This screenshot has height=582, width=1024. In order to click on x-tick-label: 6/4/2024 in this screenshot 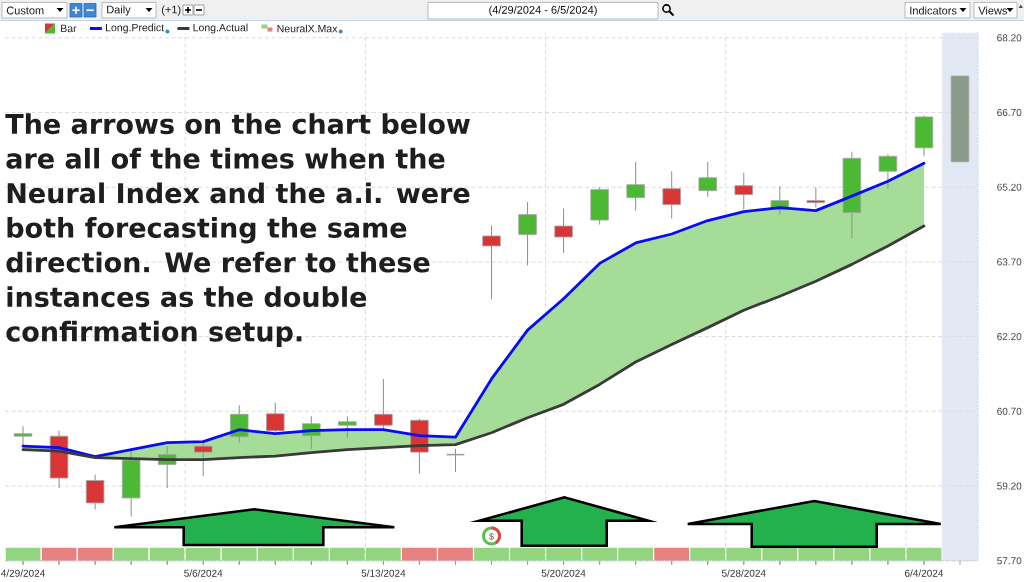, I will do `click(924, 573)`.